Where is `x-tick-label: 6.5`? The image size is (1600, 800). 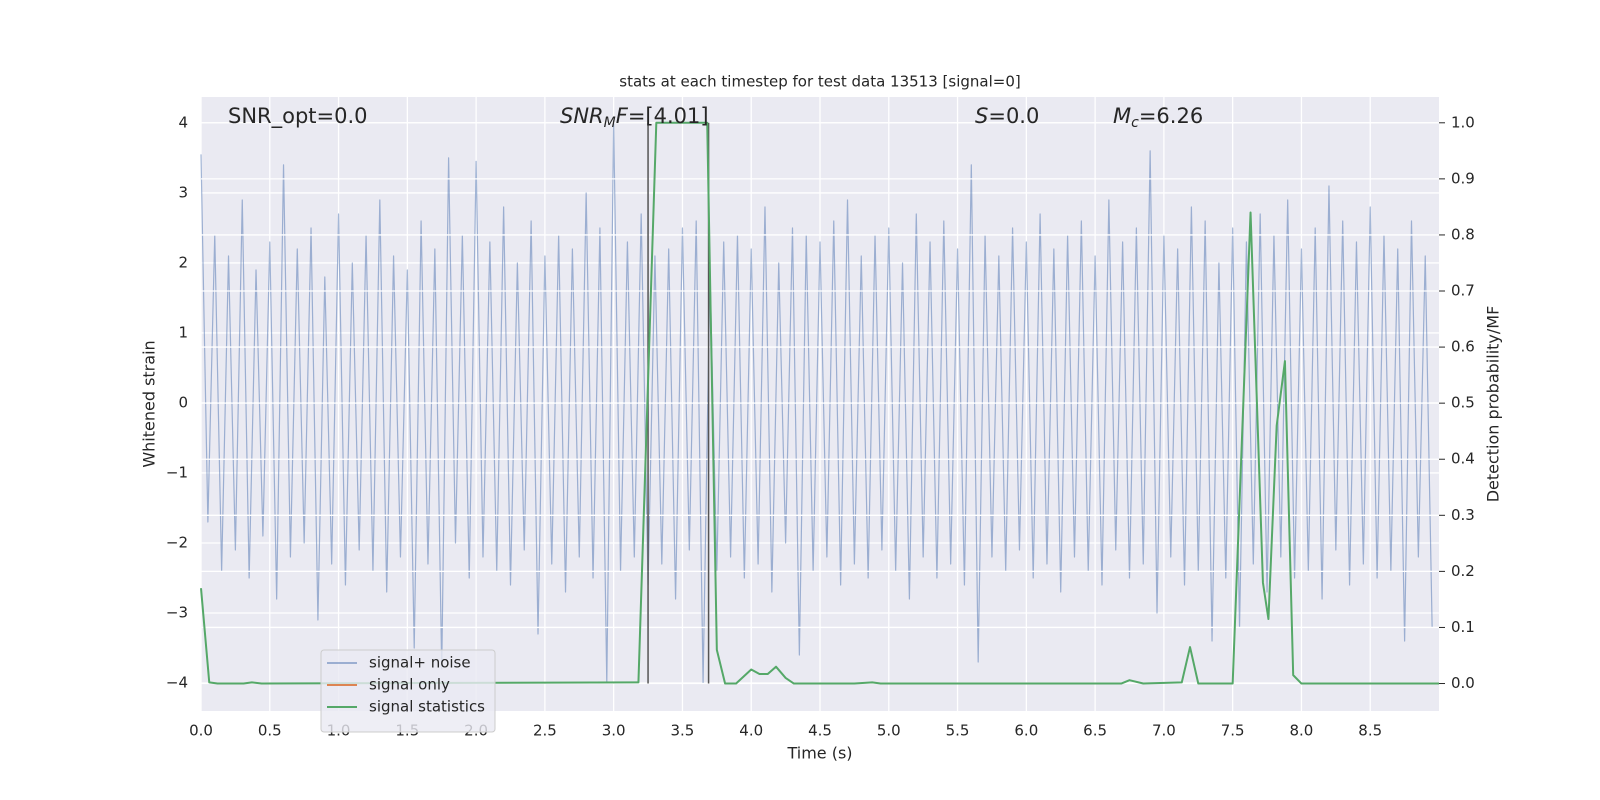 x-tick-label: 6.5 is located at coordinates (1095, 731).